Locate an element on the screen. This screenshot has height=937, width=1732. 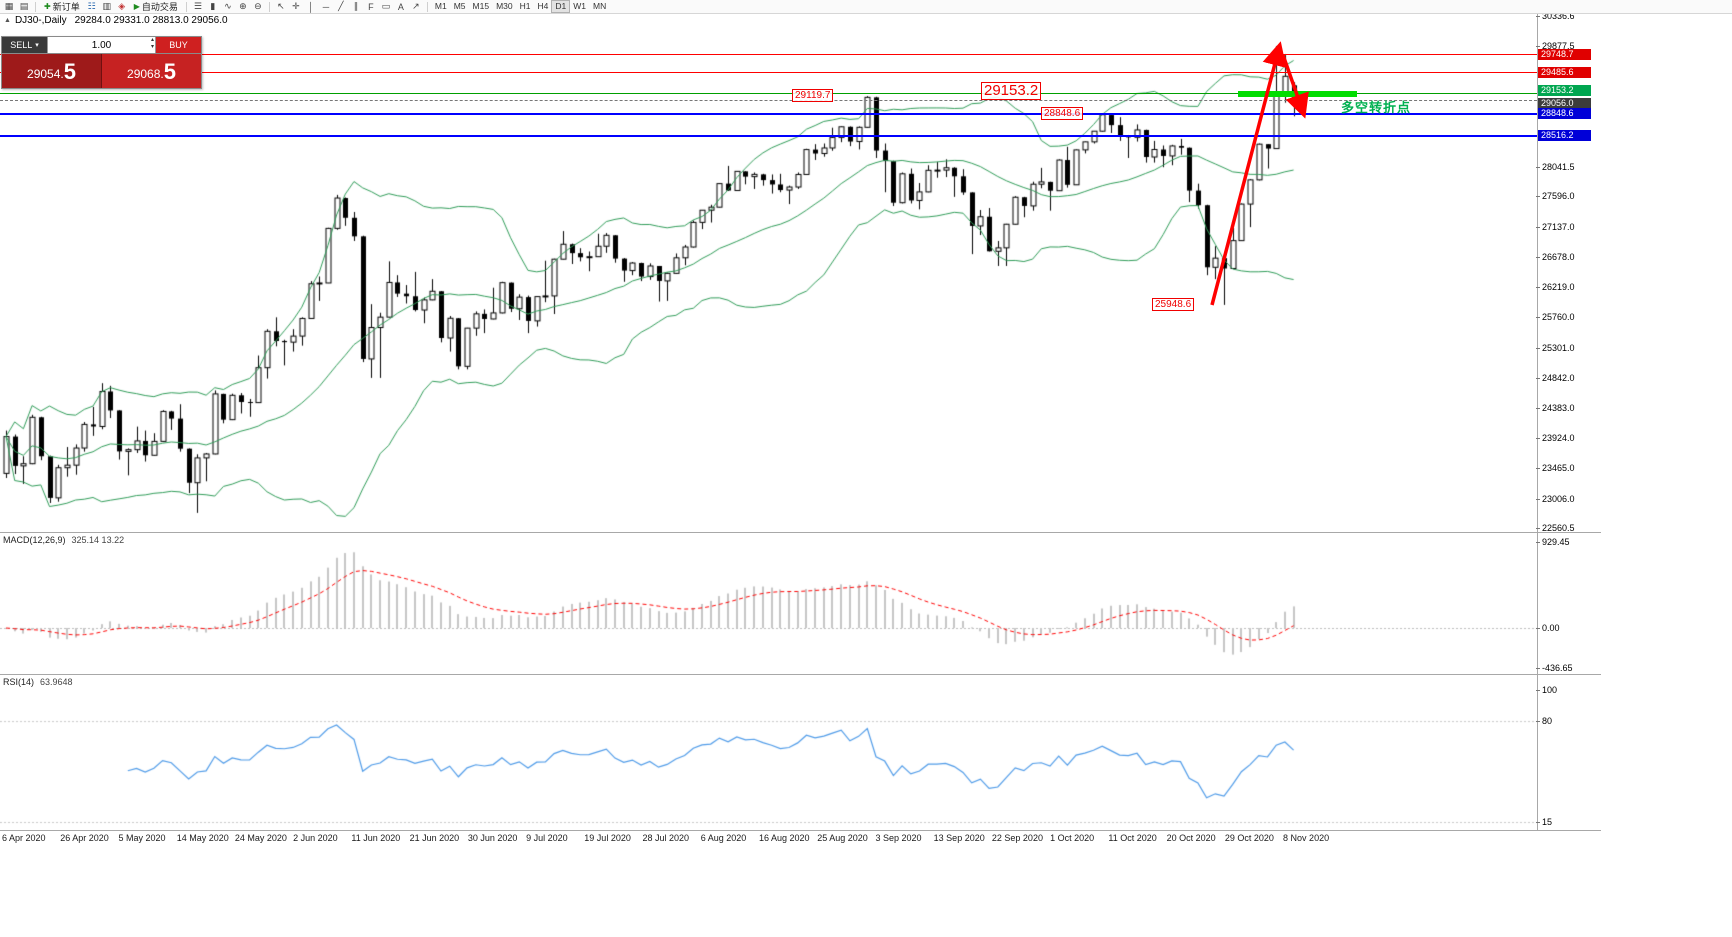
price-tick: 24383.0 is located at coordinates (1555, 408).